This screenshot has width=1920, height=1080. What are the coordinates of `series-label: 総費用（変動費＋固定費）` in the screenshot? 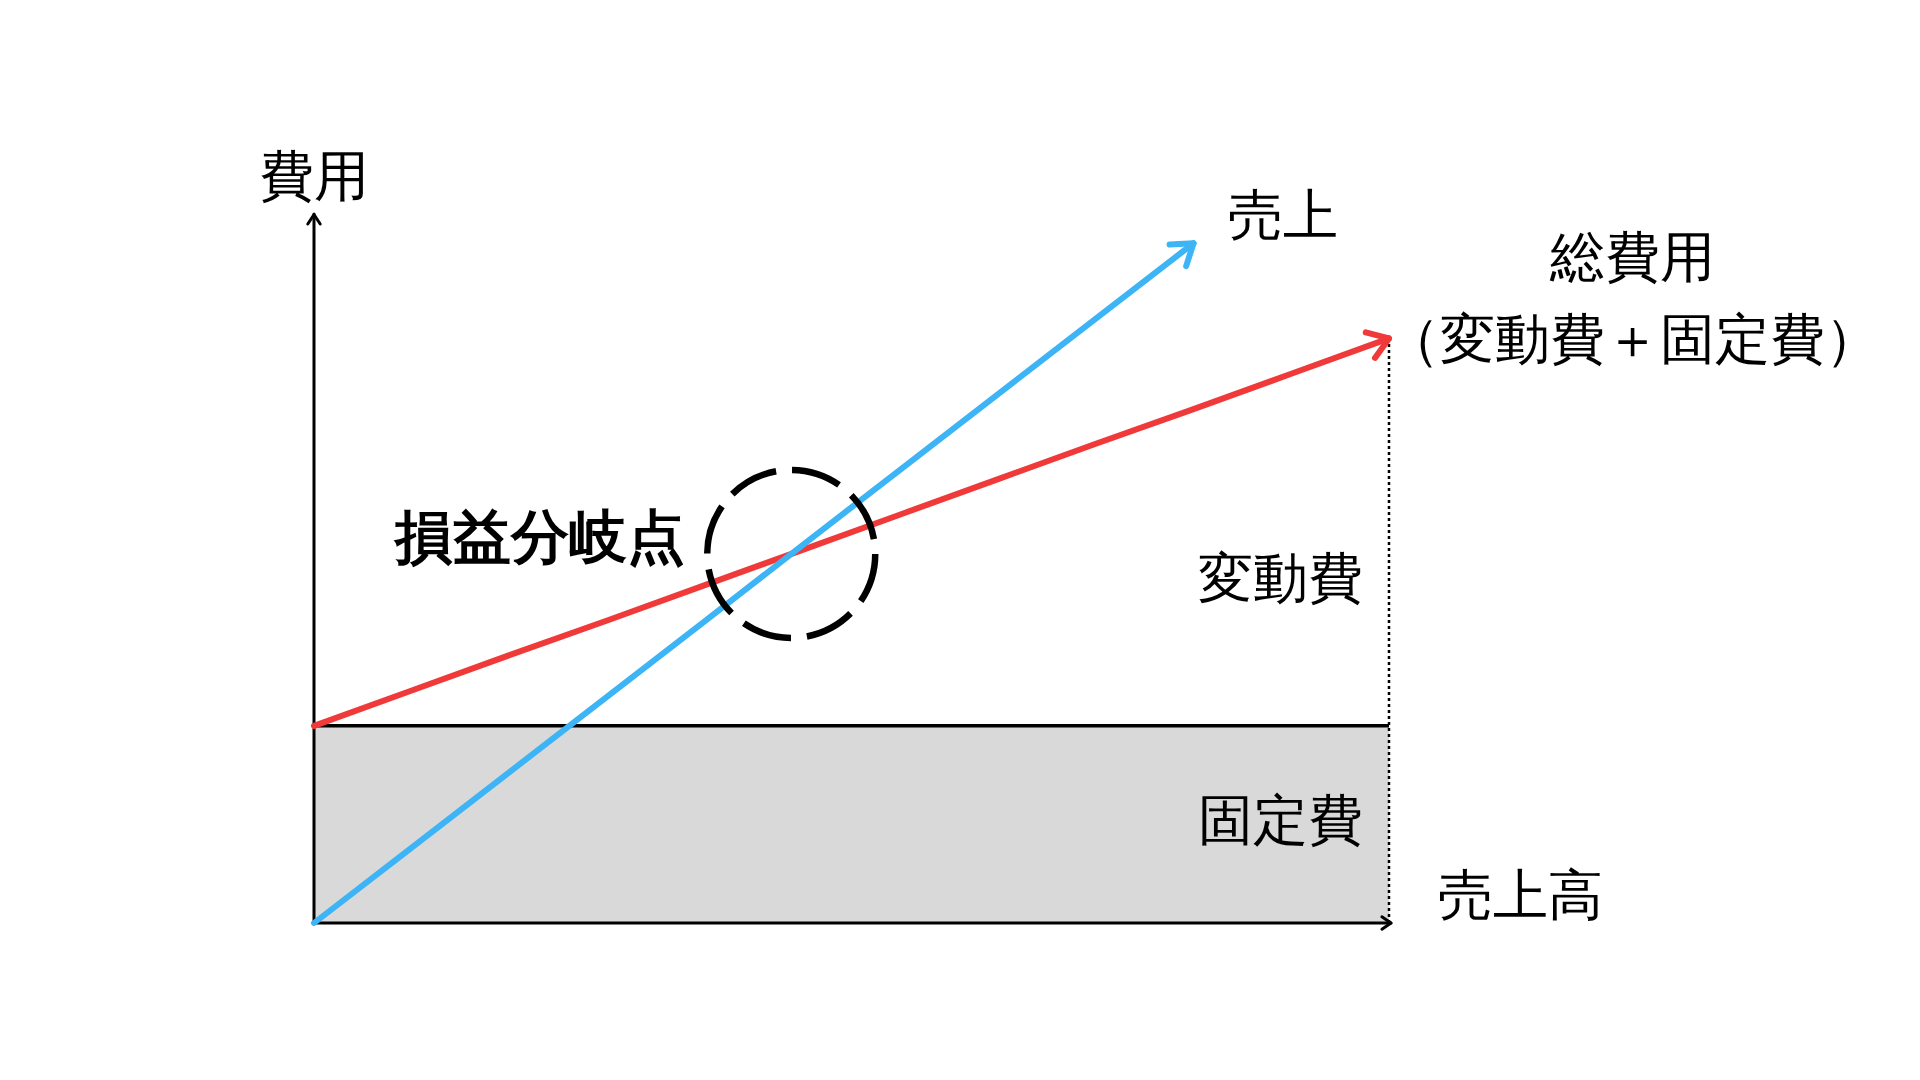 It's located at (1632, 297).